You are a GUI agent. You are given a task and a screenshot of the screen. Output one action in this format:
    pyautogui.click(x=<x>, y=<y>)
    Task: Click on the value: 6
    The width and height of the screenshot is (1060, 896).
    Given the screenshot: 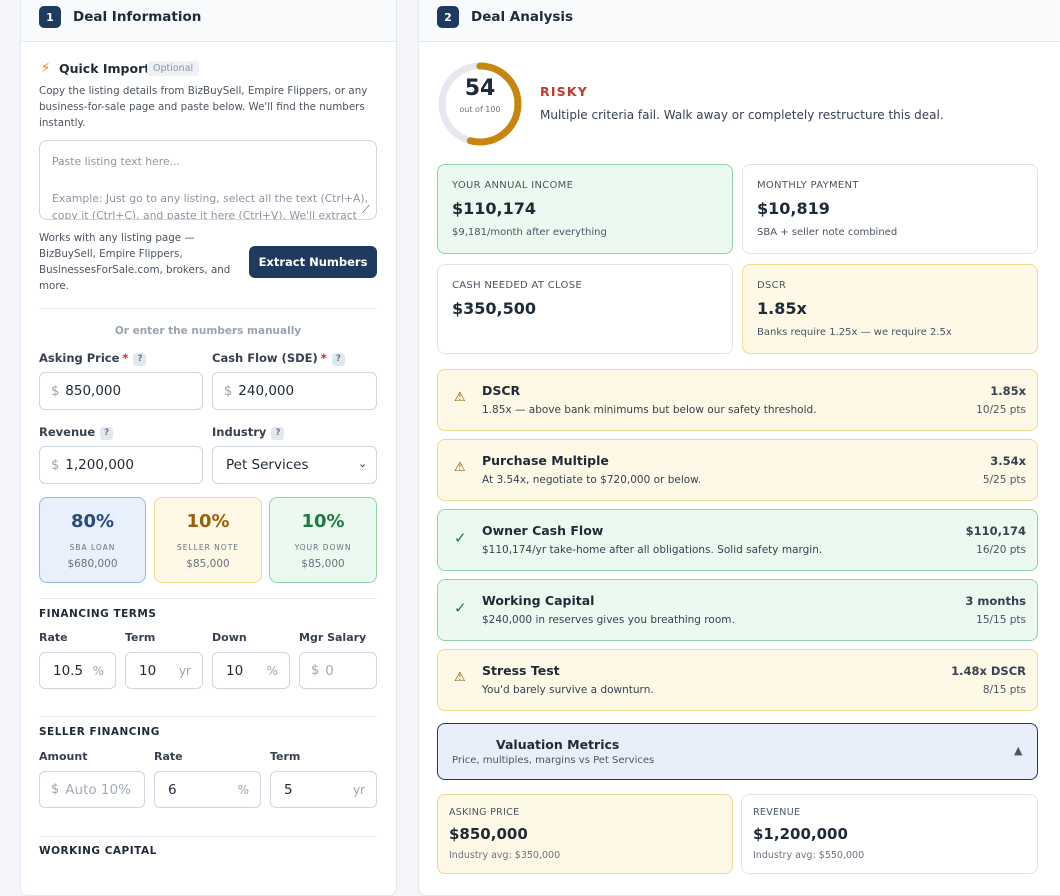 What is the action you would take?
    pyautogui.click(x=172, y=789)
    